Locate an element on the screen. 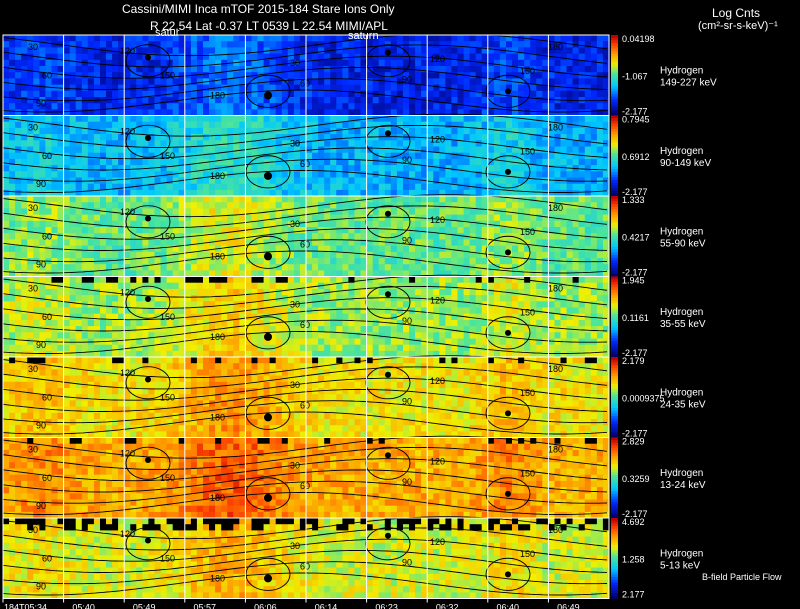 The width and height of the screenshot is (800, 609). colorbar-units: (cm²-sr-s-keV)⁻¹ is located at coordinates (738, 26).